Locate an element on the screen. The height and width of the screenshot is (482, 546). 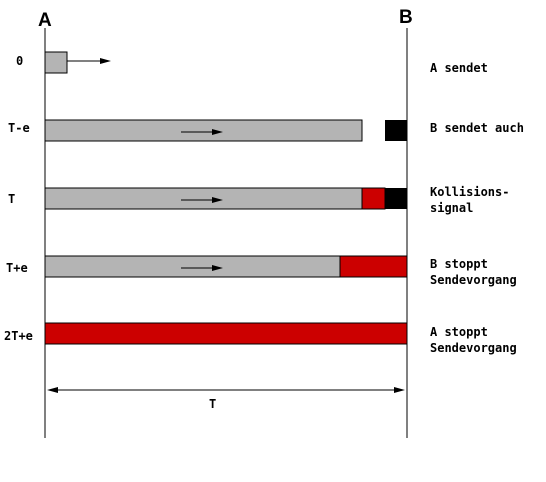
row-desc-4a: A stoppt is located at coordinates (459, 332).